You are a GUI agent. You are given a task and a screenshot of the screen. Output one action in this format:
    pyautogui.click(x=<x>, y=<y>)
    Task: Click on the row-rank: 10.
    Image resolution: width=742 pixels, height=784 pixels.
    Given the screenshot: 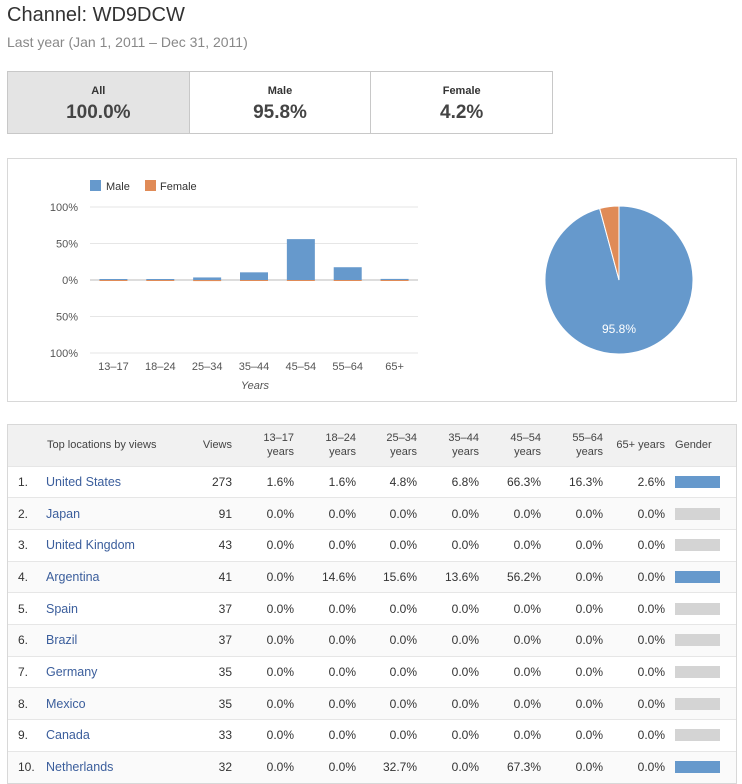 What is the action you would take?
    pyautogui.click(x=26, y=767)
    